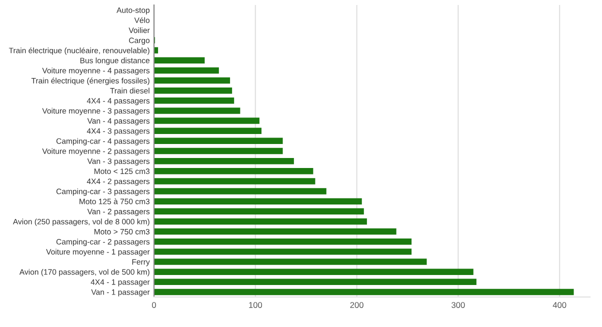 The height and width of the screenshot is (327, 602). I want to click on x-tick-label: 0, so click(154, 305).